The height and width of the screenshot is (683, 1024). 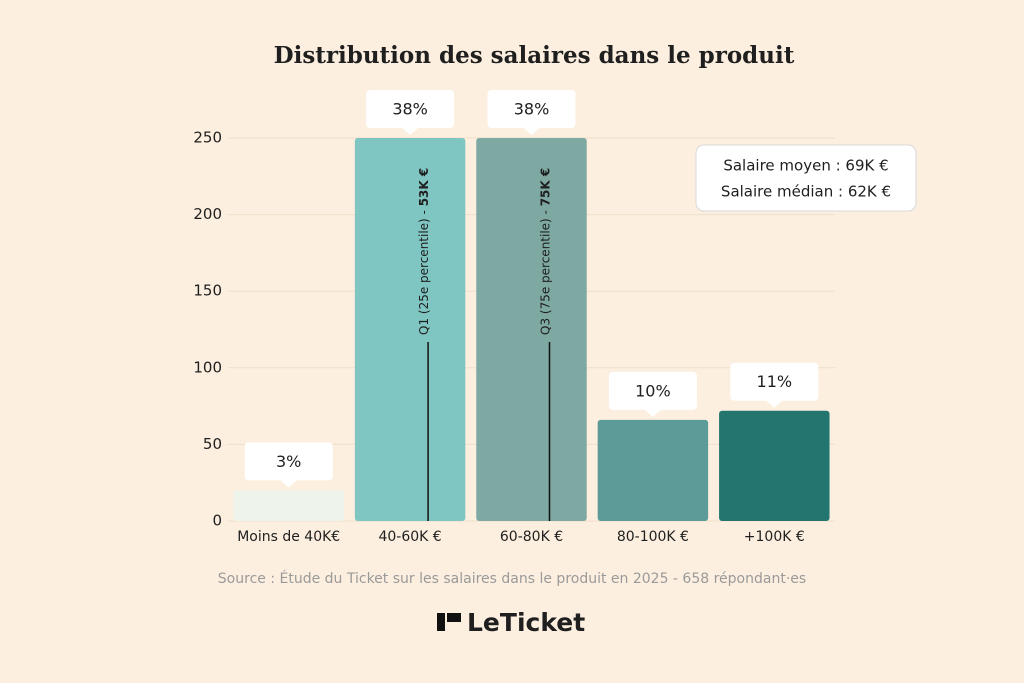 I want to click on share-label: 10%, so click(x=653, y=390).